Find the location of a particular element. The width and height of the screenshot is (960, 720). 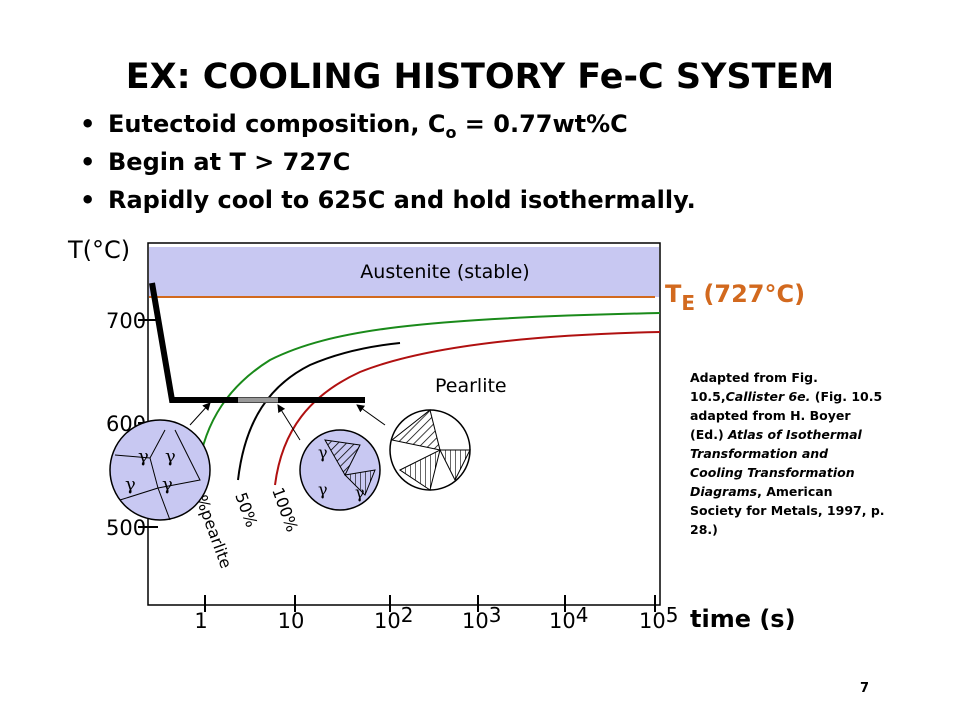

tick-base: 1 is located at coordinates (200, 621).